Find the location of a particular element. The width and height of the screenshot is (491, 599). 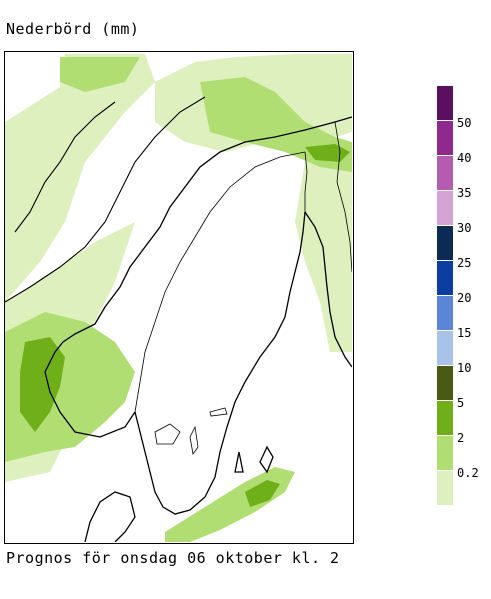

legend-label: 20 is located at coordinates (464, 298).